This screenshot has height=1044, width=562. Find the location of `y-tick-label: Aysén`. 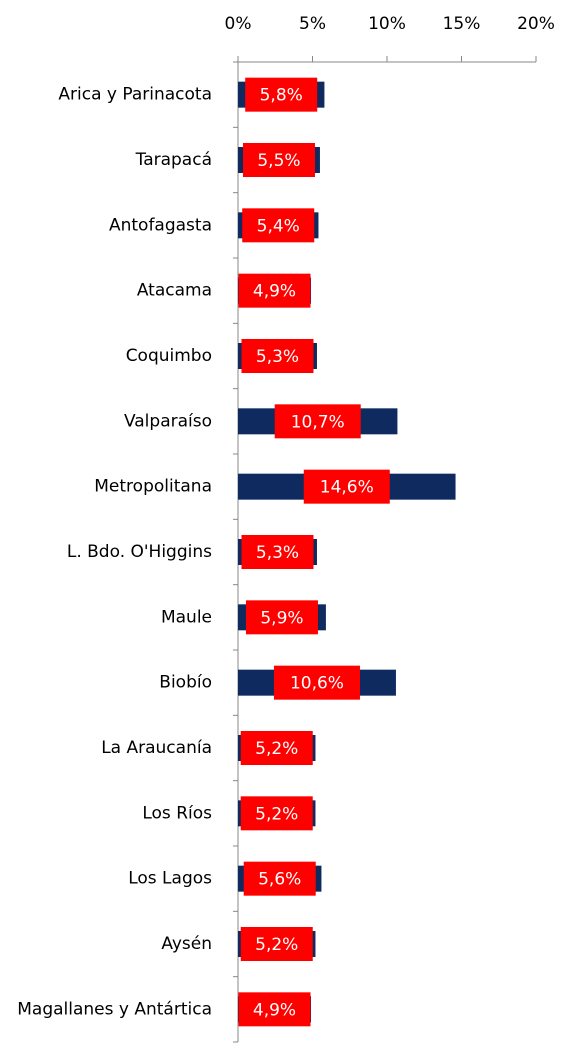

y-tick-label: Aysén is located at coordinates (186, 944).